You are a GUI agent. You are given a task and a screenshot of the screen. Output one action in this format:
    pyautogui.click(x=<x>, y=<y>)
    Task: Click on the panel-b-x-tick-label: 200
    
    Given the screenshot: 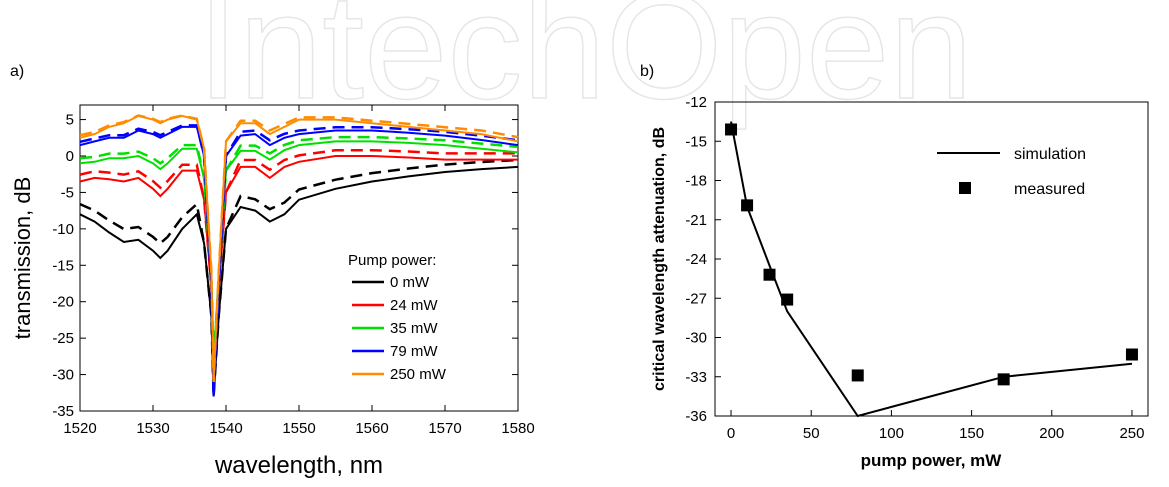 What is the action you would take?
    pyautogui.click(x=1051, y=433)
    